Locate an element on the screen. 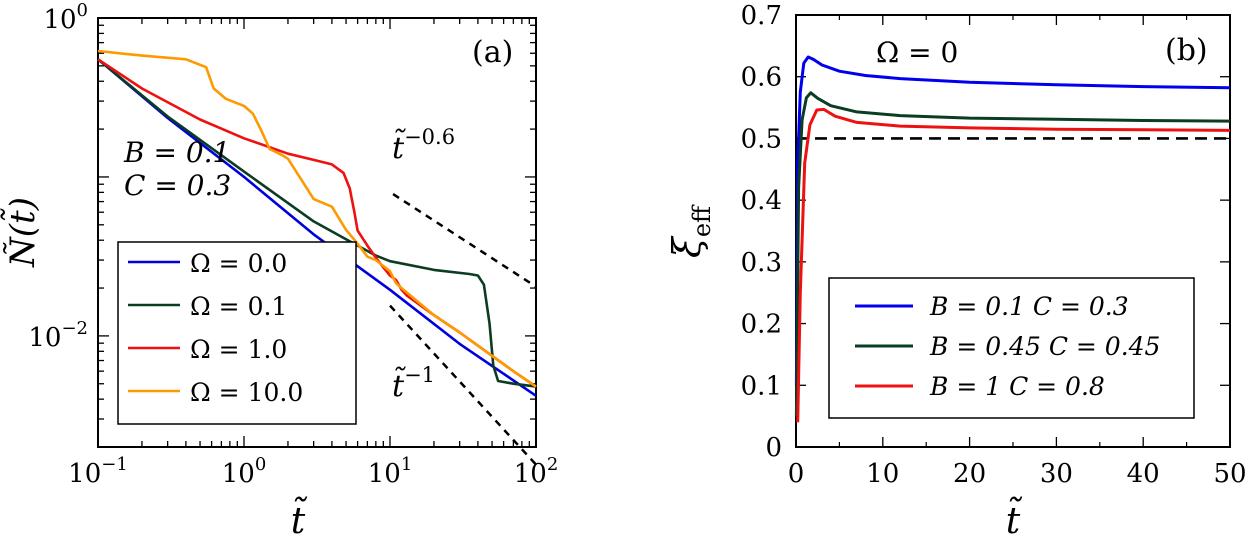 This screenshot has height=537, width=1246. panel-b-xtick-label: 10 is located at coordinates (882, 474).